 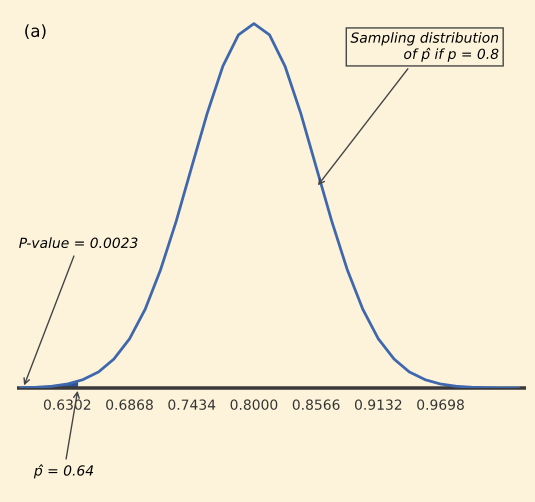 I want to click on x-tick-label: 0.7434, so click(x=192, y=404).